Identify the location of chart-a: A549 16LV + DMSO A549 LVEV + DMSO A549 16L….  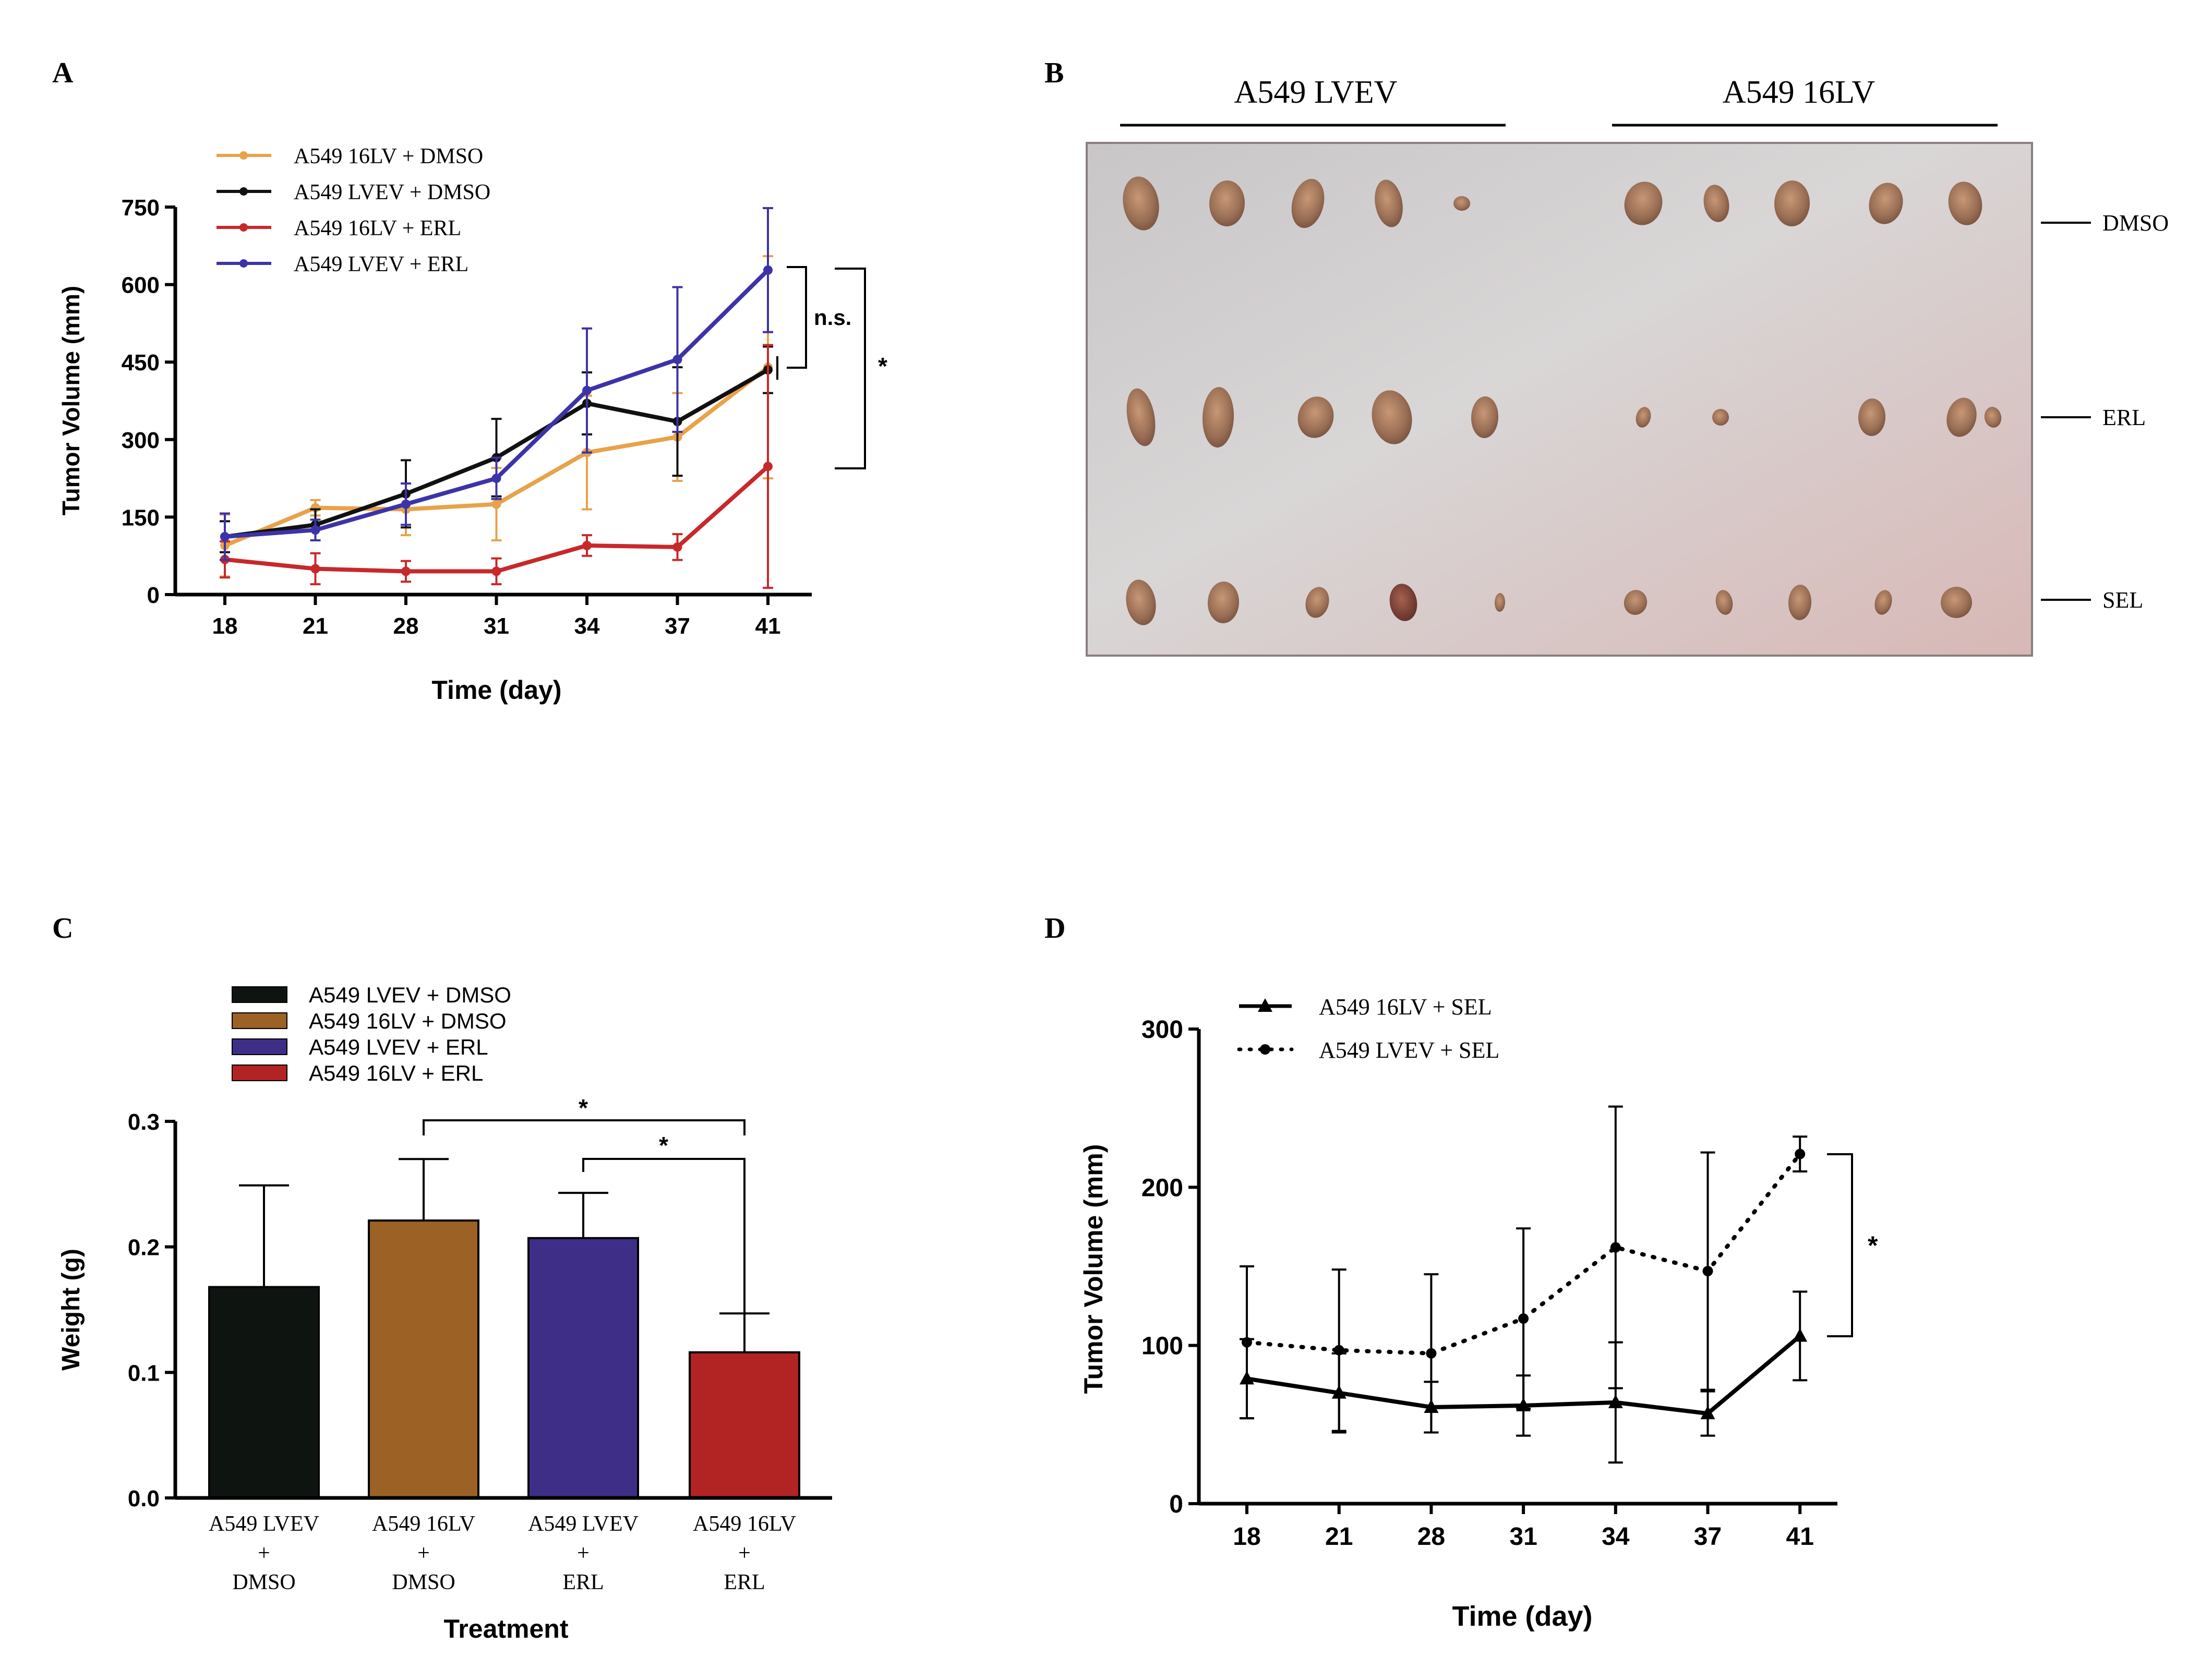
(472, 425).